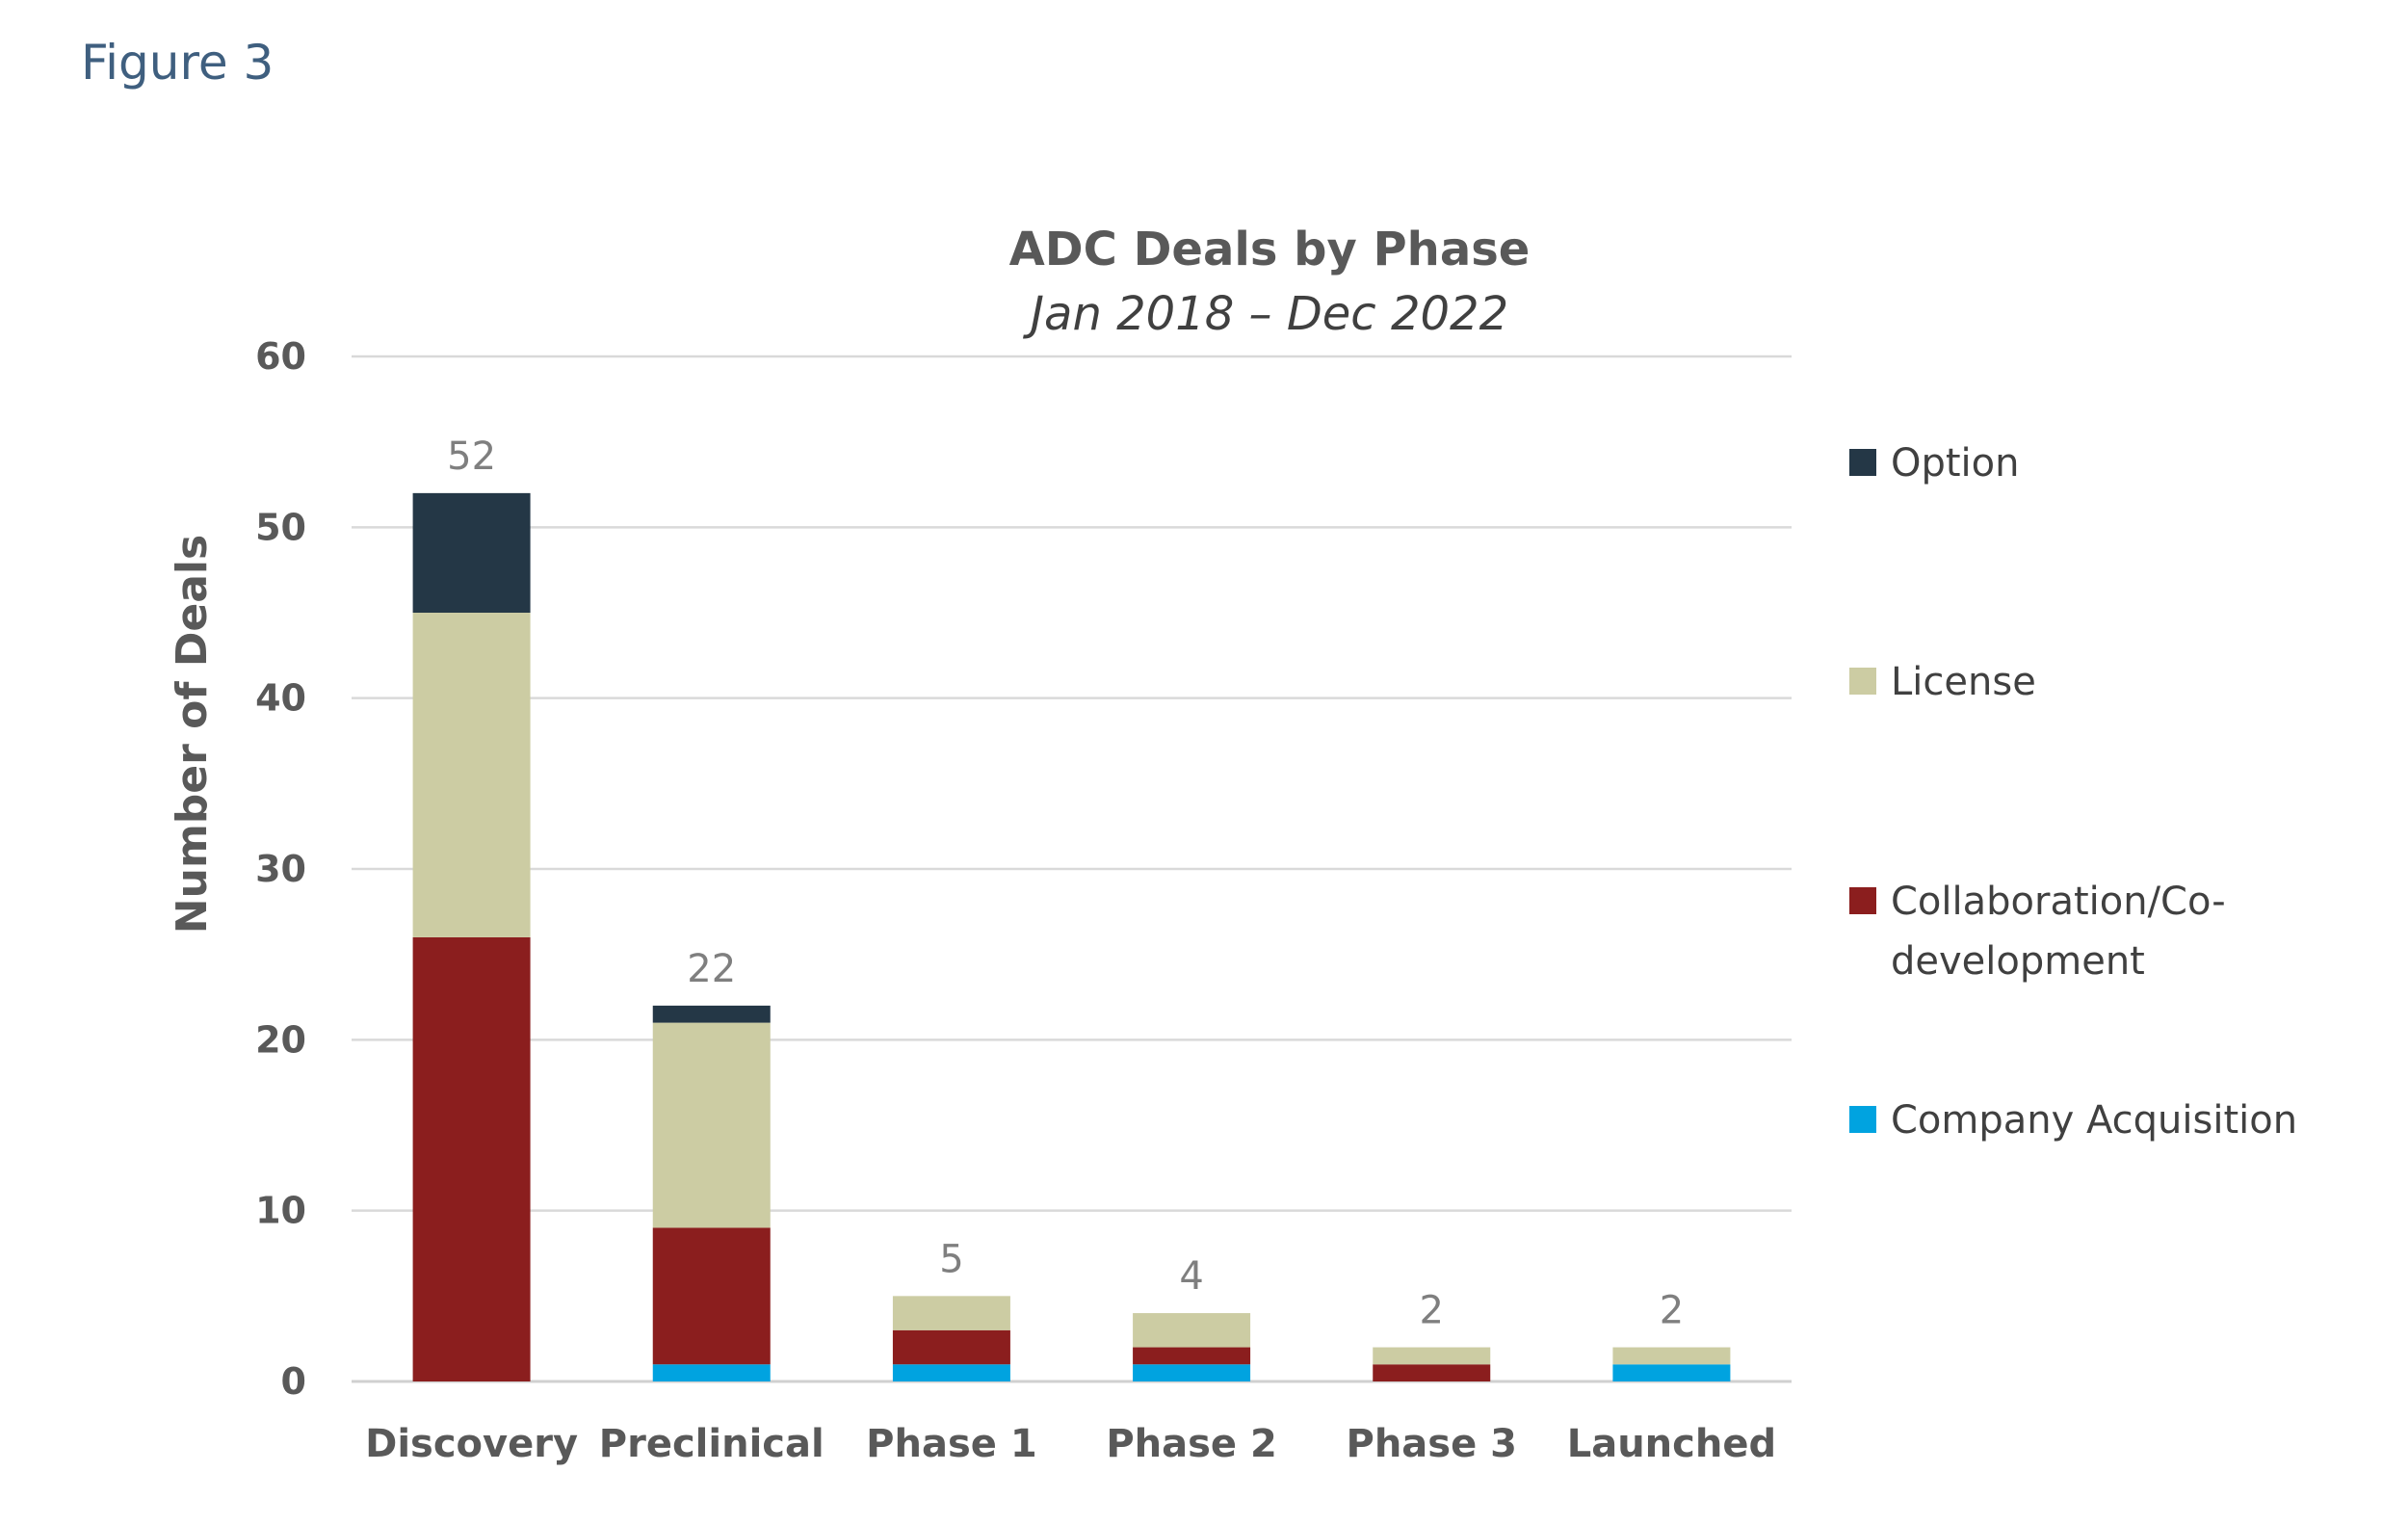 This screenshot has width=2408, height=1525. What do you see at coordinates (192, 734) in the screenshot?
I see `y-axis-label: Number of Deals` at bounding box center [192, 734].